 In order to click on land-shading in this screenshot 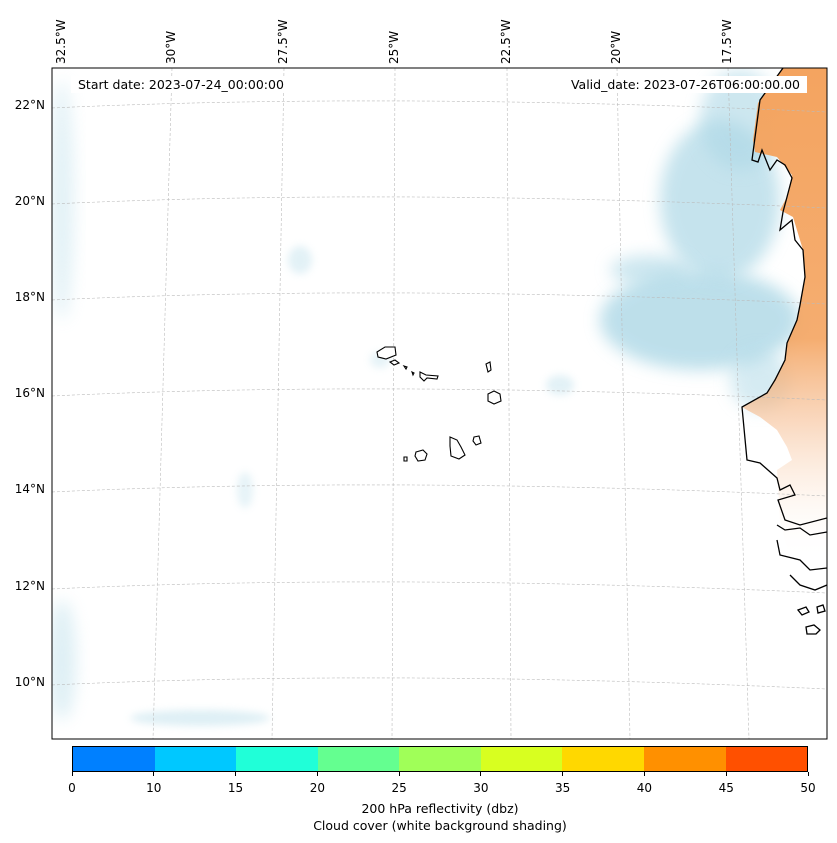, I will do `click(784, 314)`.